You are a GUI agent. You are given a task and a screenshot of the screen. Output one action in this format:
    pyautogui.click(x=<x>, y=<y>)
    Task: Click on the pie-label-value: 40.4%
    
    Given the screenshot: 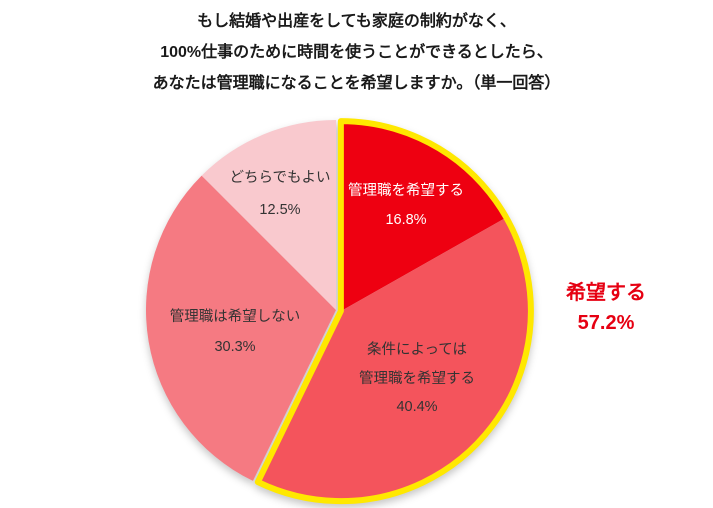 What is the action you would take?
    pyautogui.click(x=417, y=407)
    